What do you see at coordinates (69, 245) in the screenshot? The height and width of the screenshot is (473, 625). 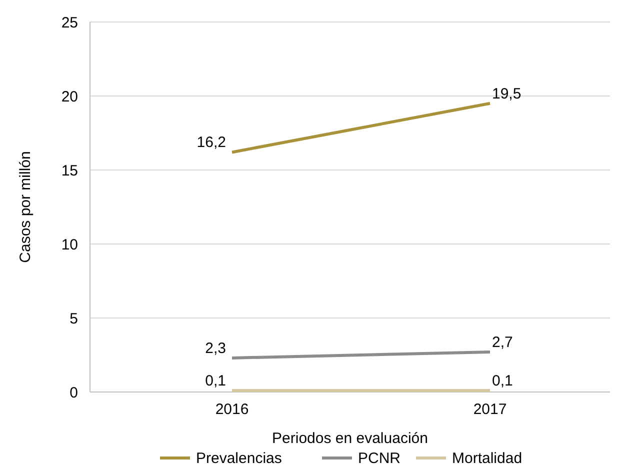 I see `y-tick-label: 10` at bounding box center [69, 245].